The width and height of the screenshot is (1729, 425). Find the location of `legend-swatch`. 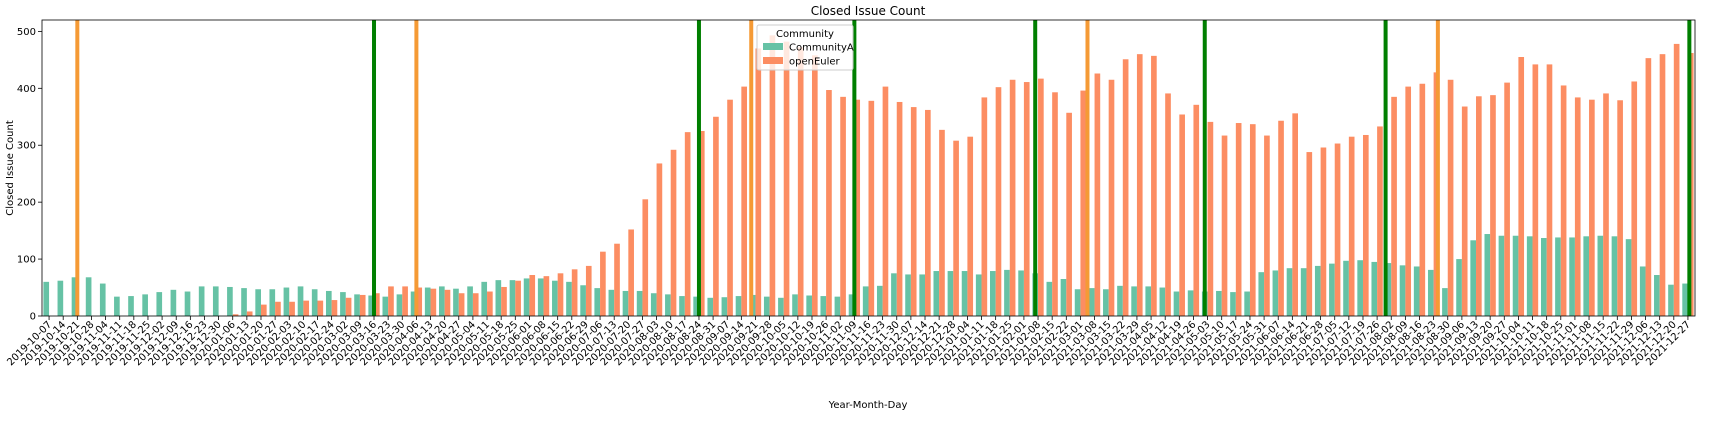

legend-swatch is located at coordinates (773, 60).